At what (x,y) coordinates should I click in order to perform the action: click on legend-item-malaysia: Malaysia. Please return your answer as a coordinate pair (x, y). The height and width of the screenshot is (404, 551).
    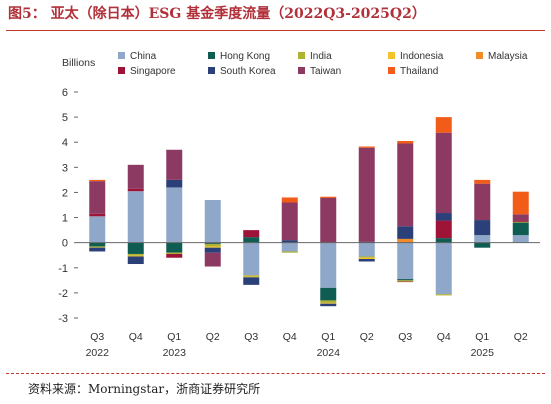
    Looking at the image, I should click on (502, 56).